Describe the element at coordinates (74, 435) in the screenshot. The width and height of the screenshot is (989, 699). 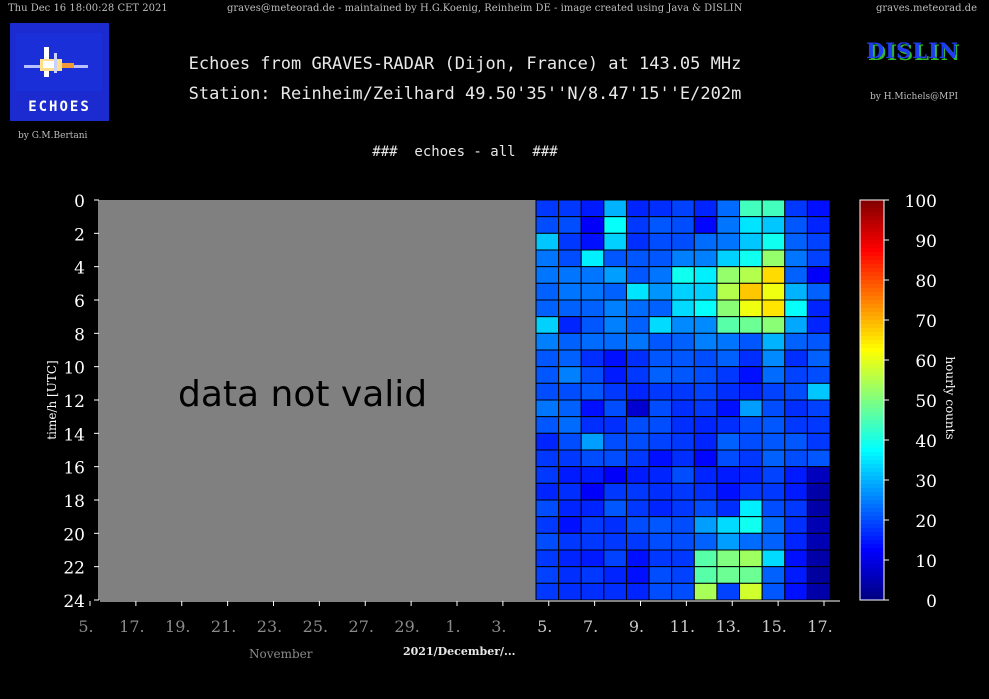
I see `y-tick-label: 14` at that location.